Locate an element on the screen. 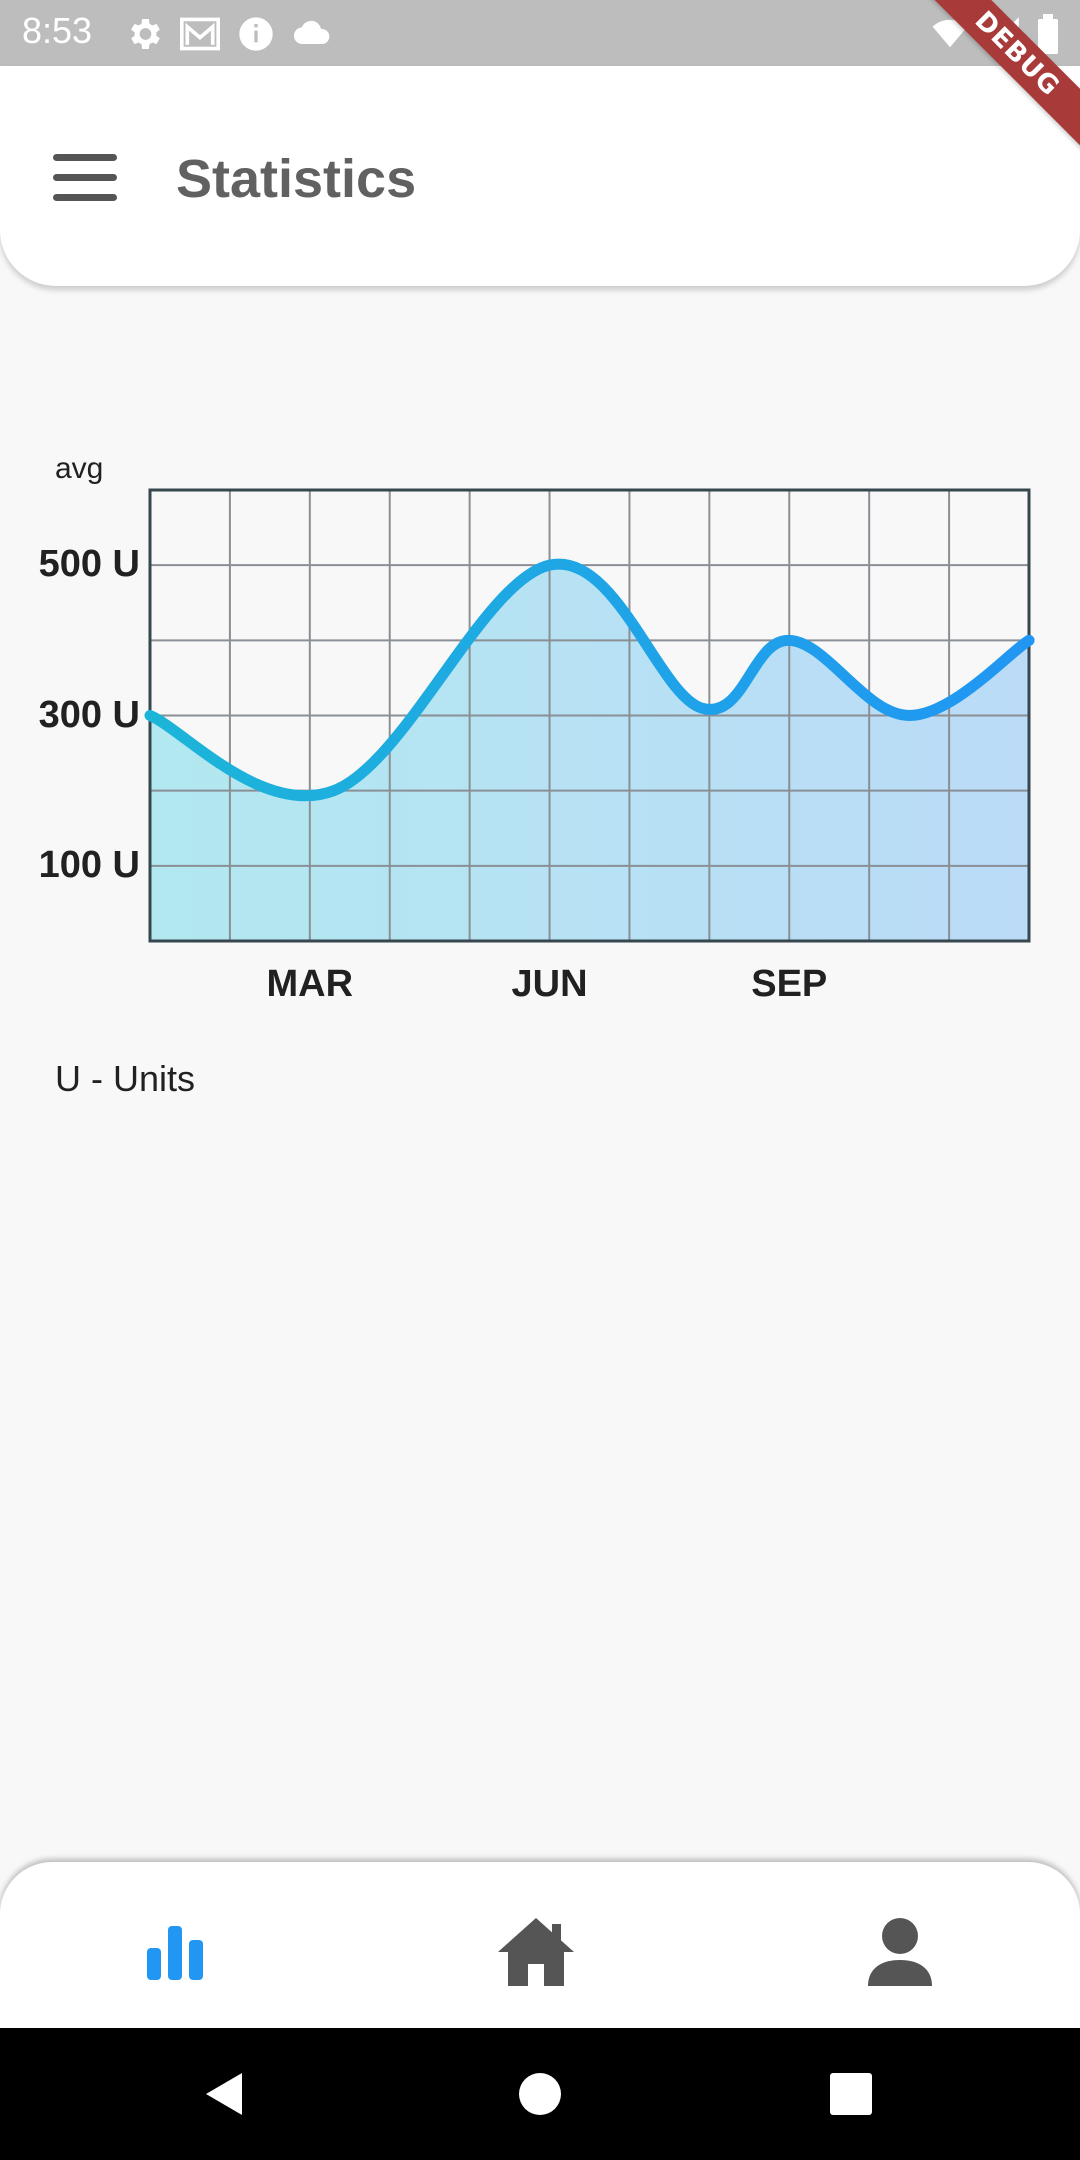  app-bar: Statistics is located at coordinates (540, 176).